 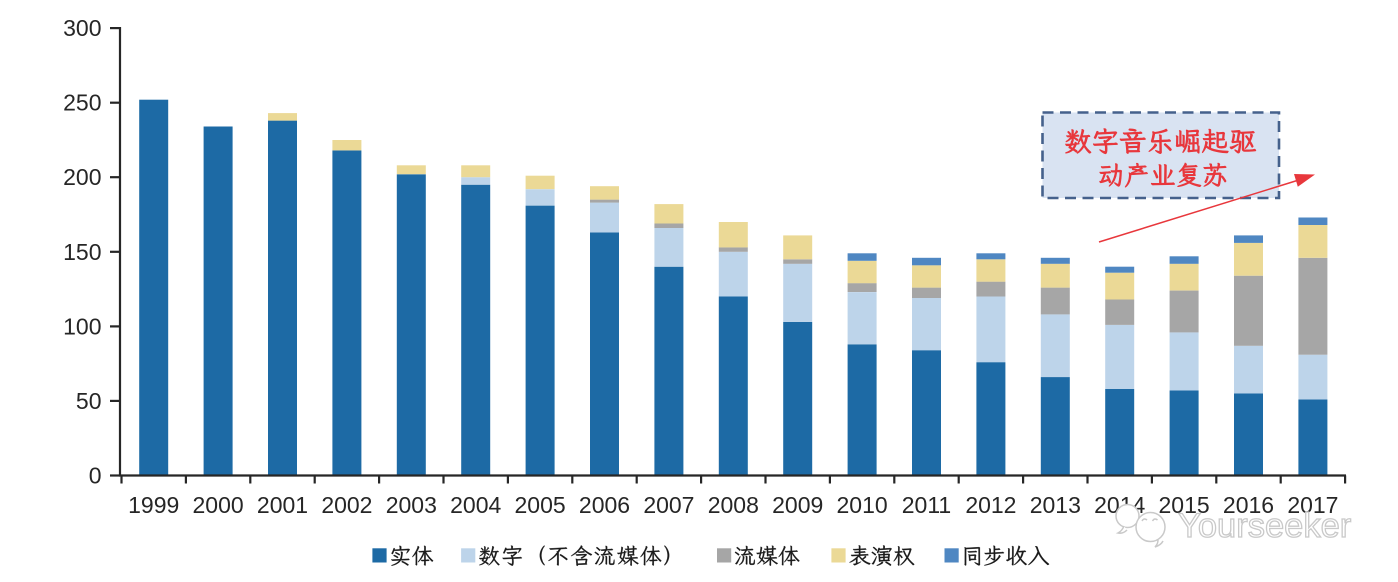 What do you see at coordinates (411, 505) in the screenshot?
I see `svg-text: 2003` at bounding box center [411, 505].